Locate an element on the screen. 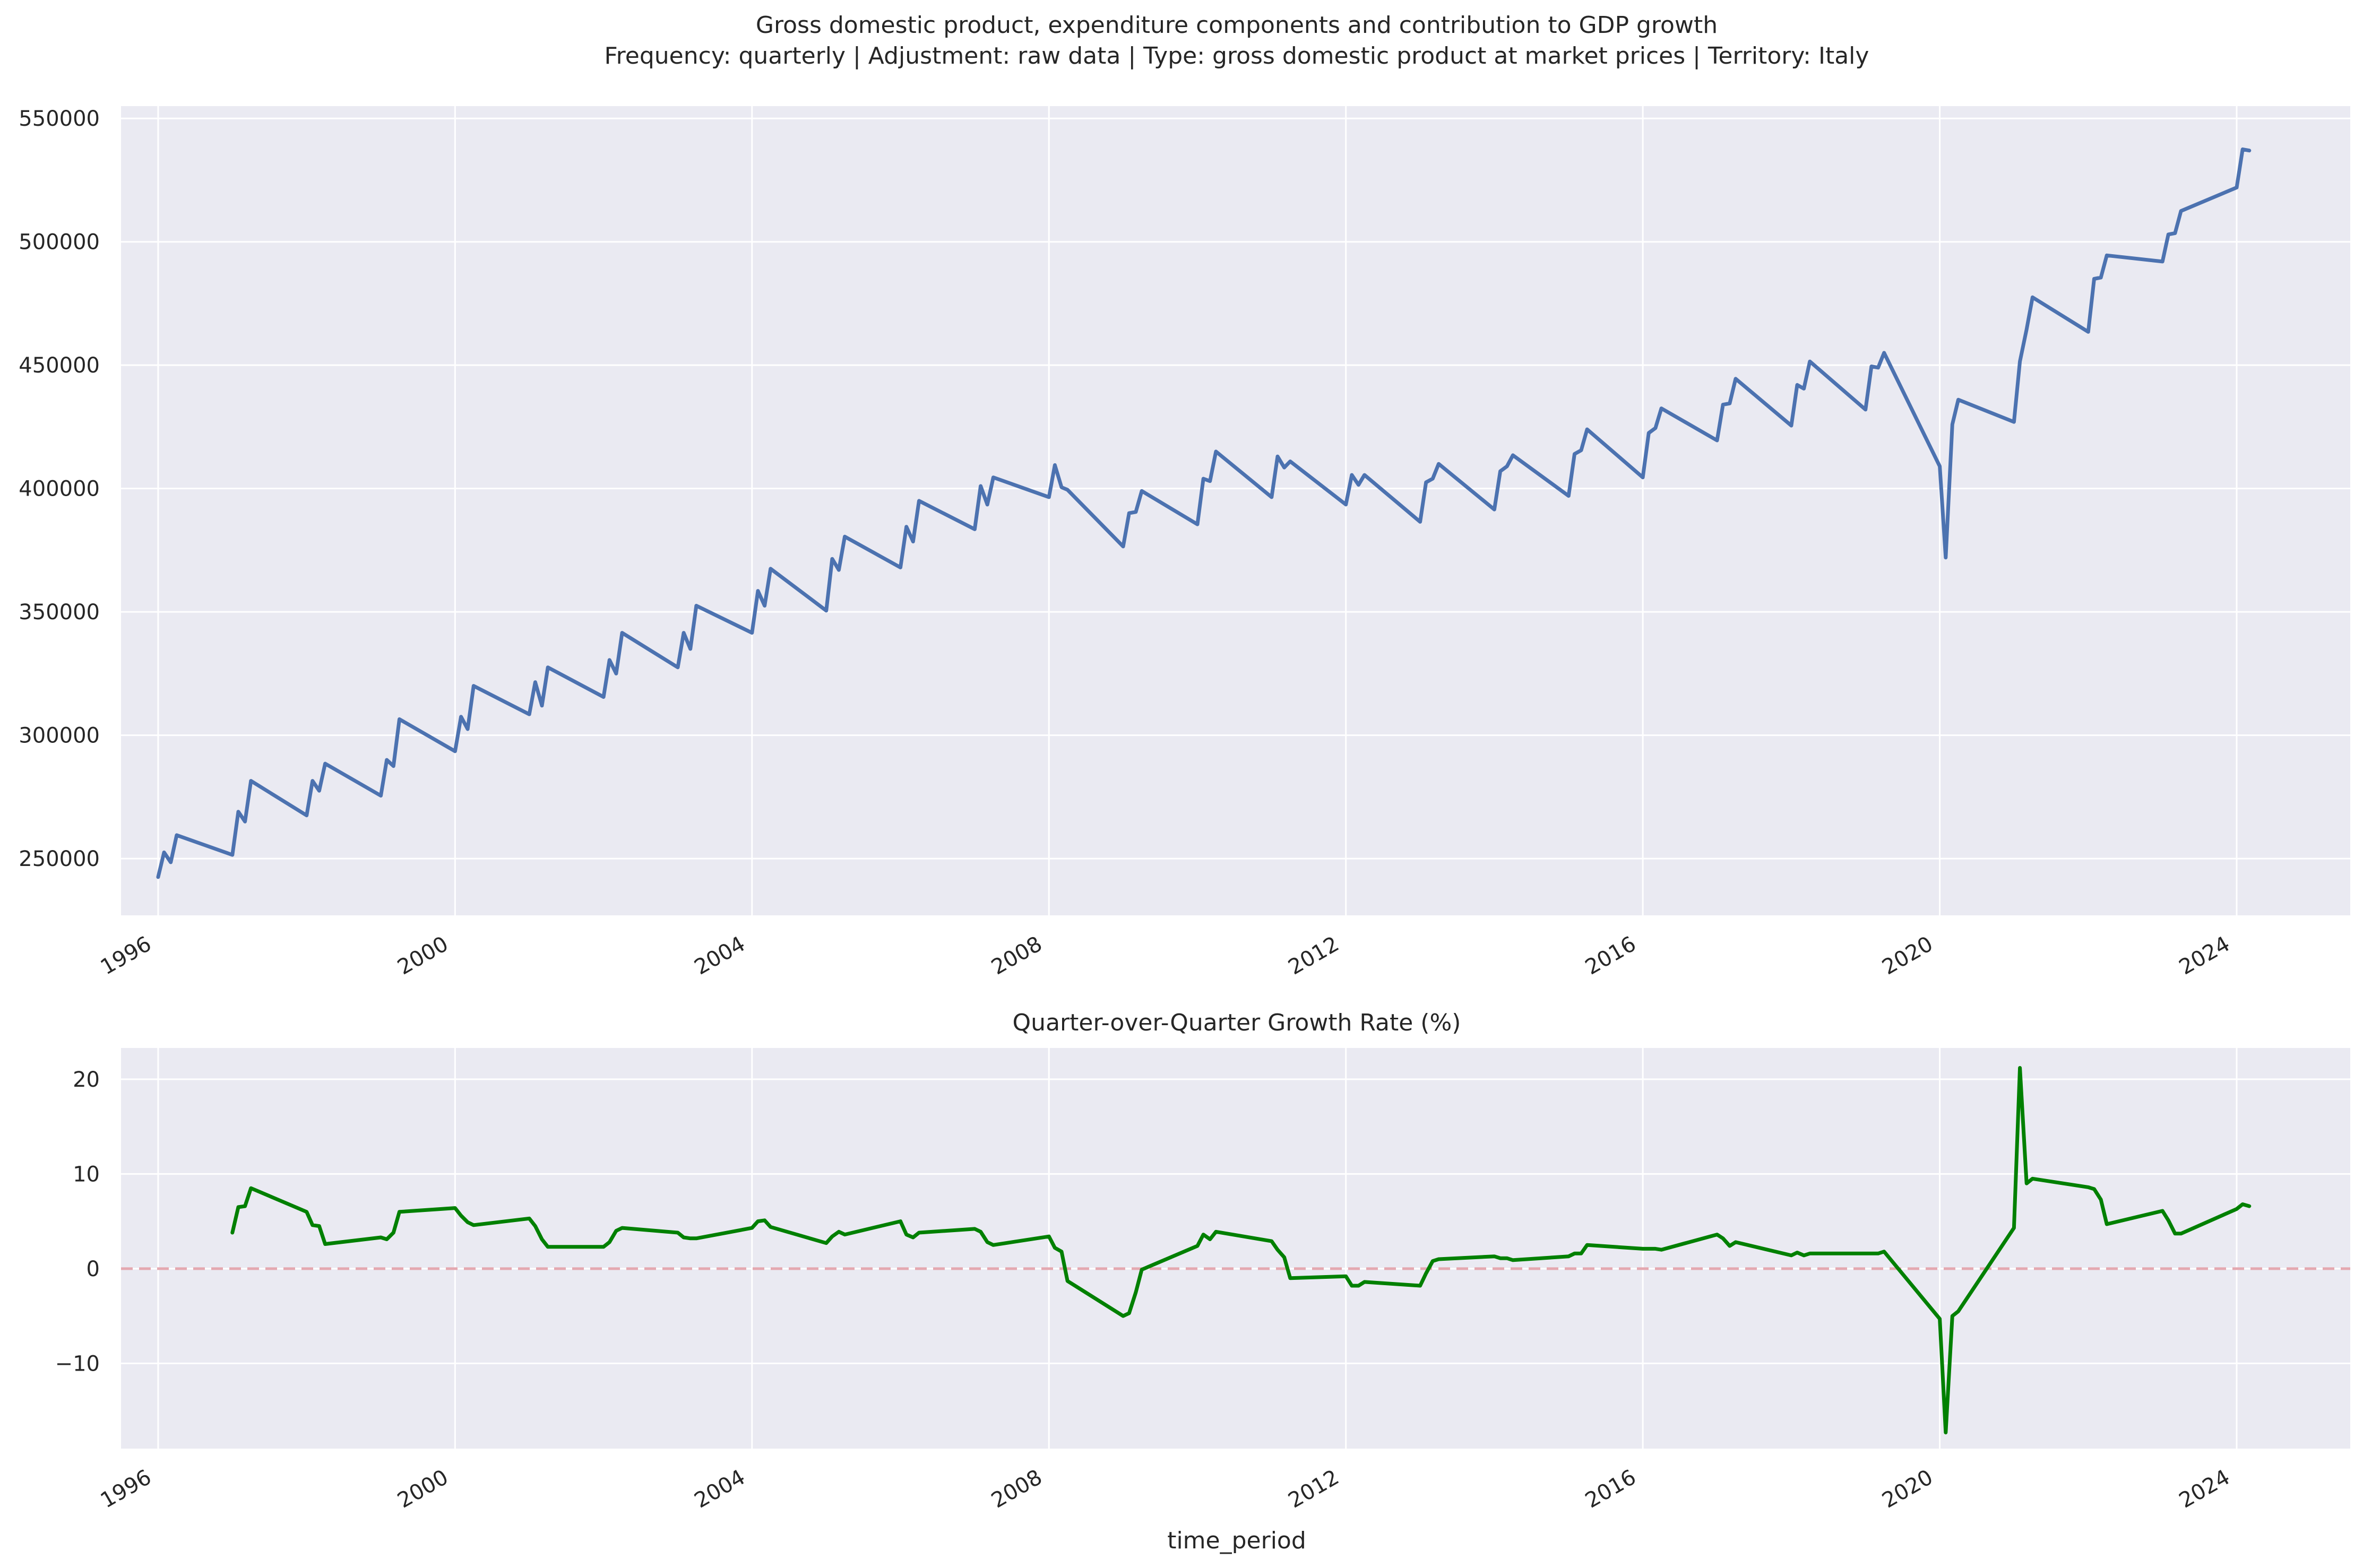 The image size is (2363, 1568). y-tick-label: 10 is located at coordinates (86, 1174).